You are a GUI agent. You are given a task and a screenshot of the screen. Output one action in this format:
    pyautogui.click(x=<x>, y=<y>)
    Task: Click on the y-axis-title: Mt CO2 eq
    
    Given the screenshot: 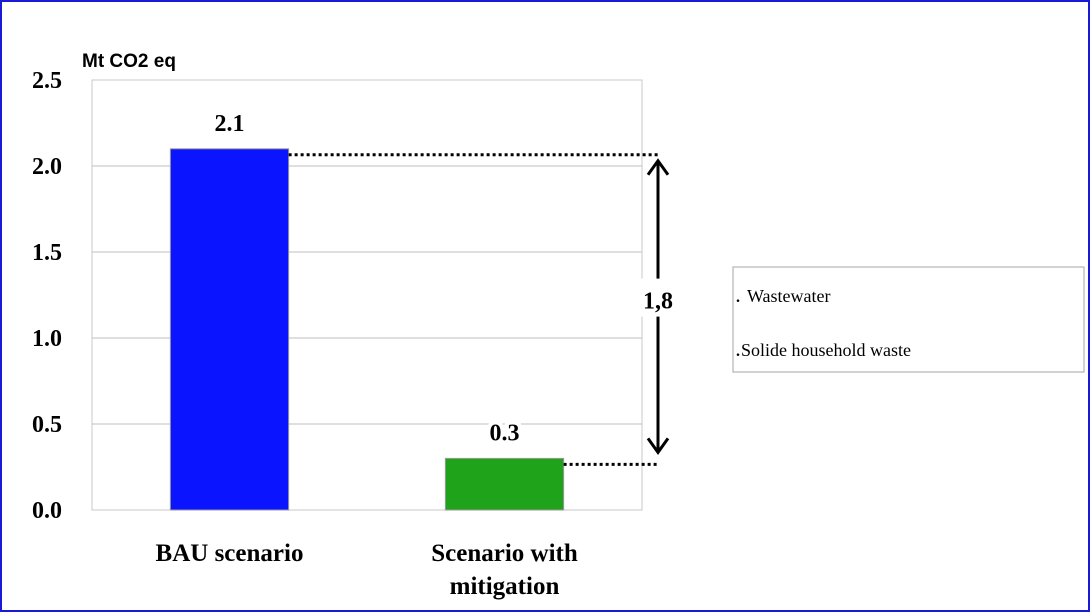 What is the action you would take?
    pyautogui.click(x=129, y=61)
    